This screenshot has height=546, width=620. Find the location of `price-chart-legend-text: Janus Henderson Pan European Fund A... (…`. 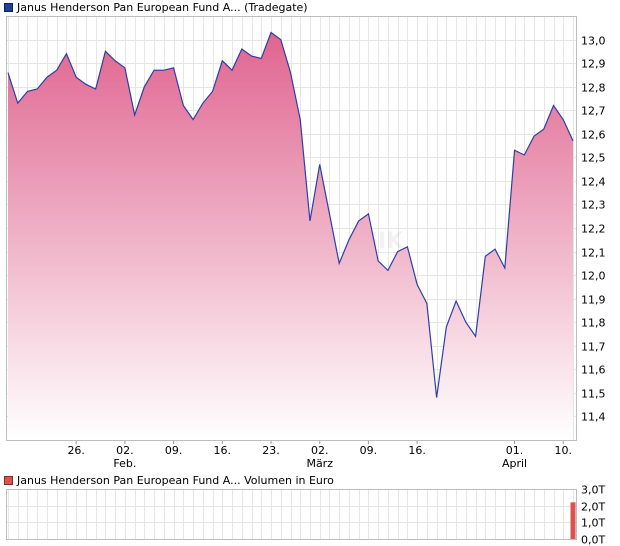

price-chart-legend-text: Janus Henderson Pan European Fund A... (… is located at coordinates (162, 7).